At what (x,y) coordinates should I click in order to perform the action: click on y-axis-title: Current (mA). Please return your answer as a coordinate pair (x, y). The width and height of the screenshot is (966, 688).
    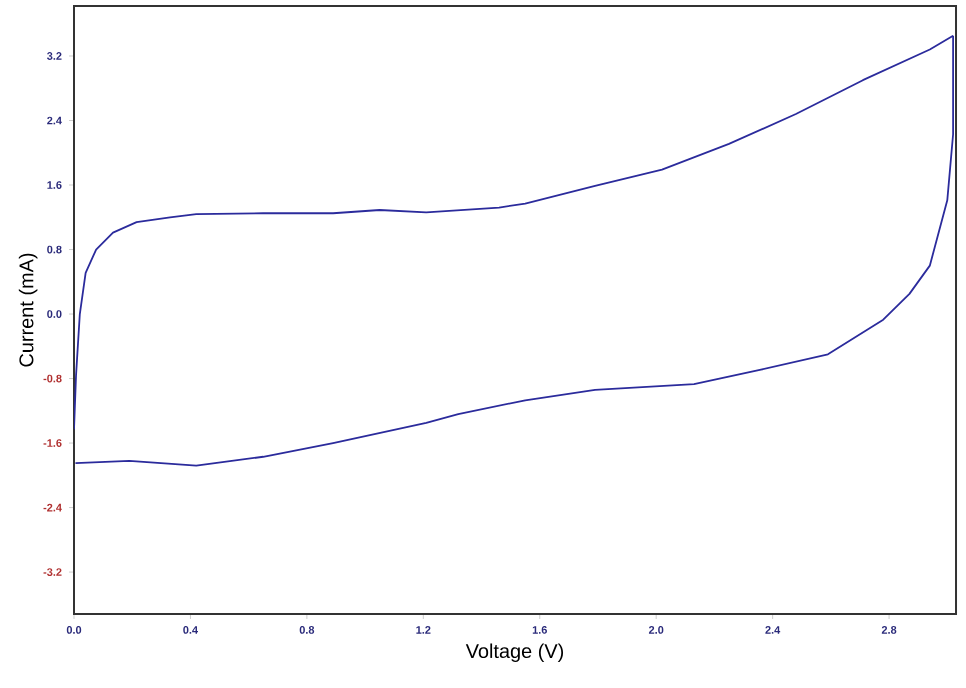
    Looking at the image, I should click on (28, 310).